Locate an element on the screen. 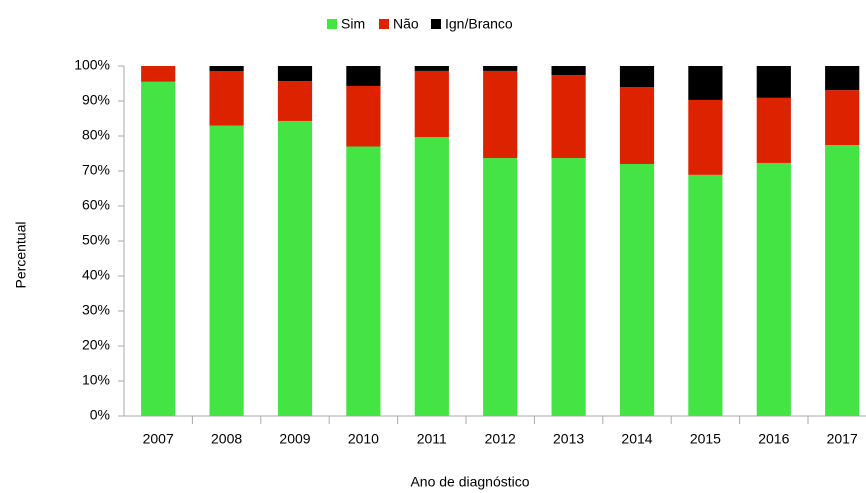  x-tick-label: 2010 is located at coordinates (363, 439).